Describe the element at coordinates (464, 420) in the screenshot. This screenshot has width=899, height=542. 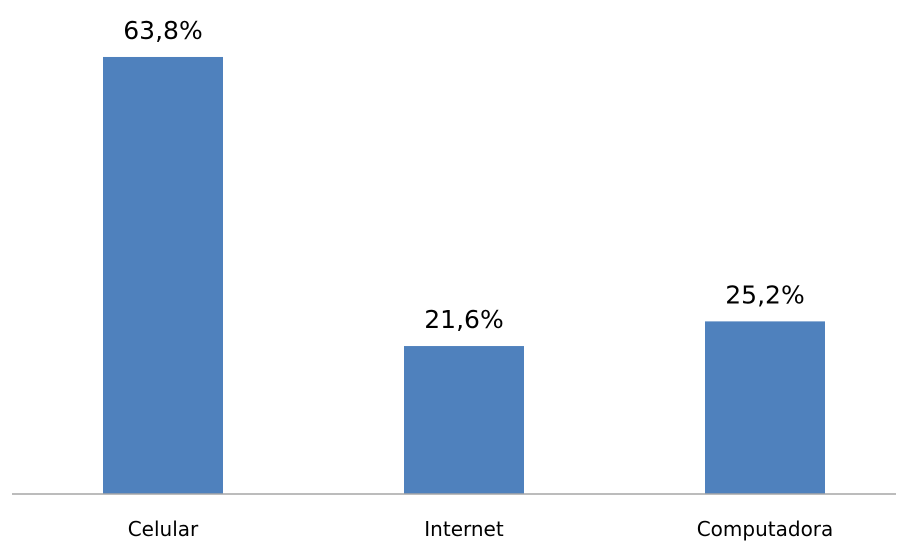
I see `bar-internet` at that location.